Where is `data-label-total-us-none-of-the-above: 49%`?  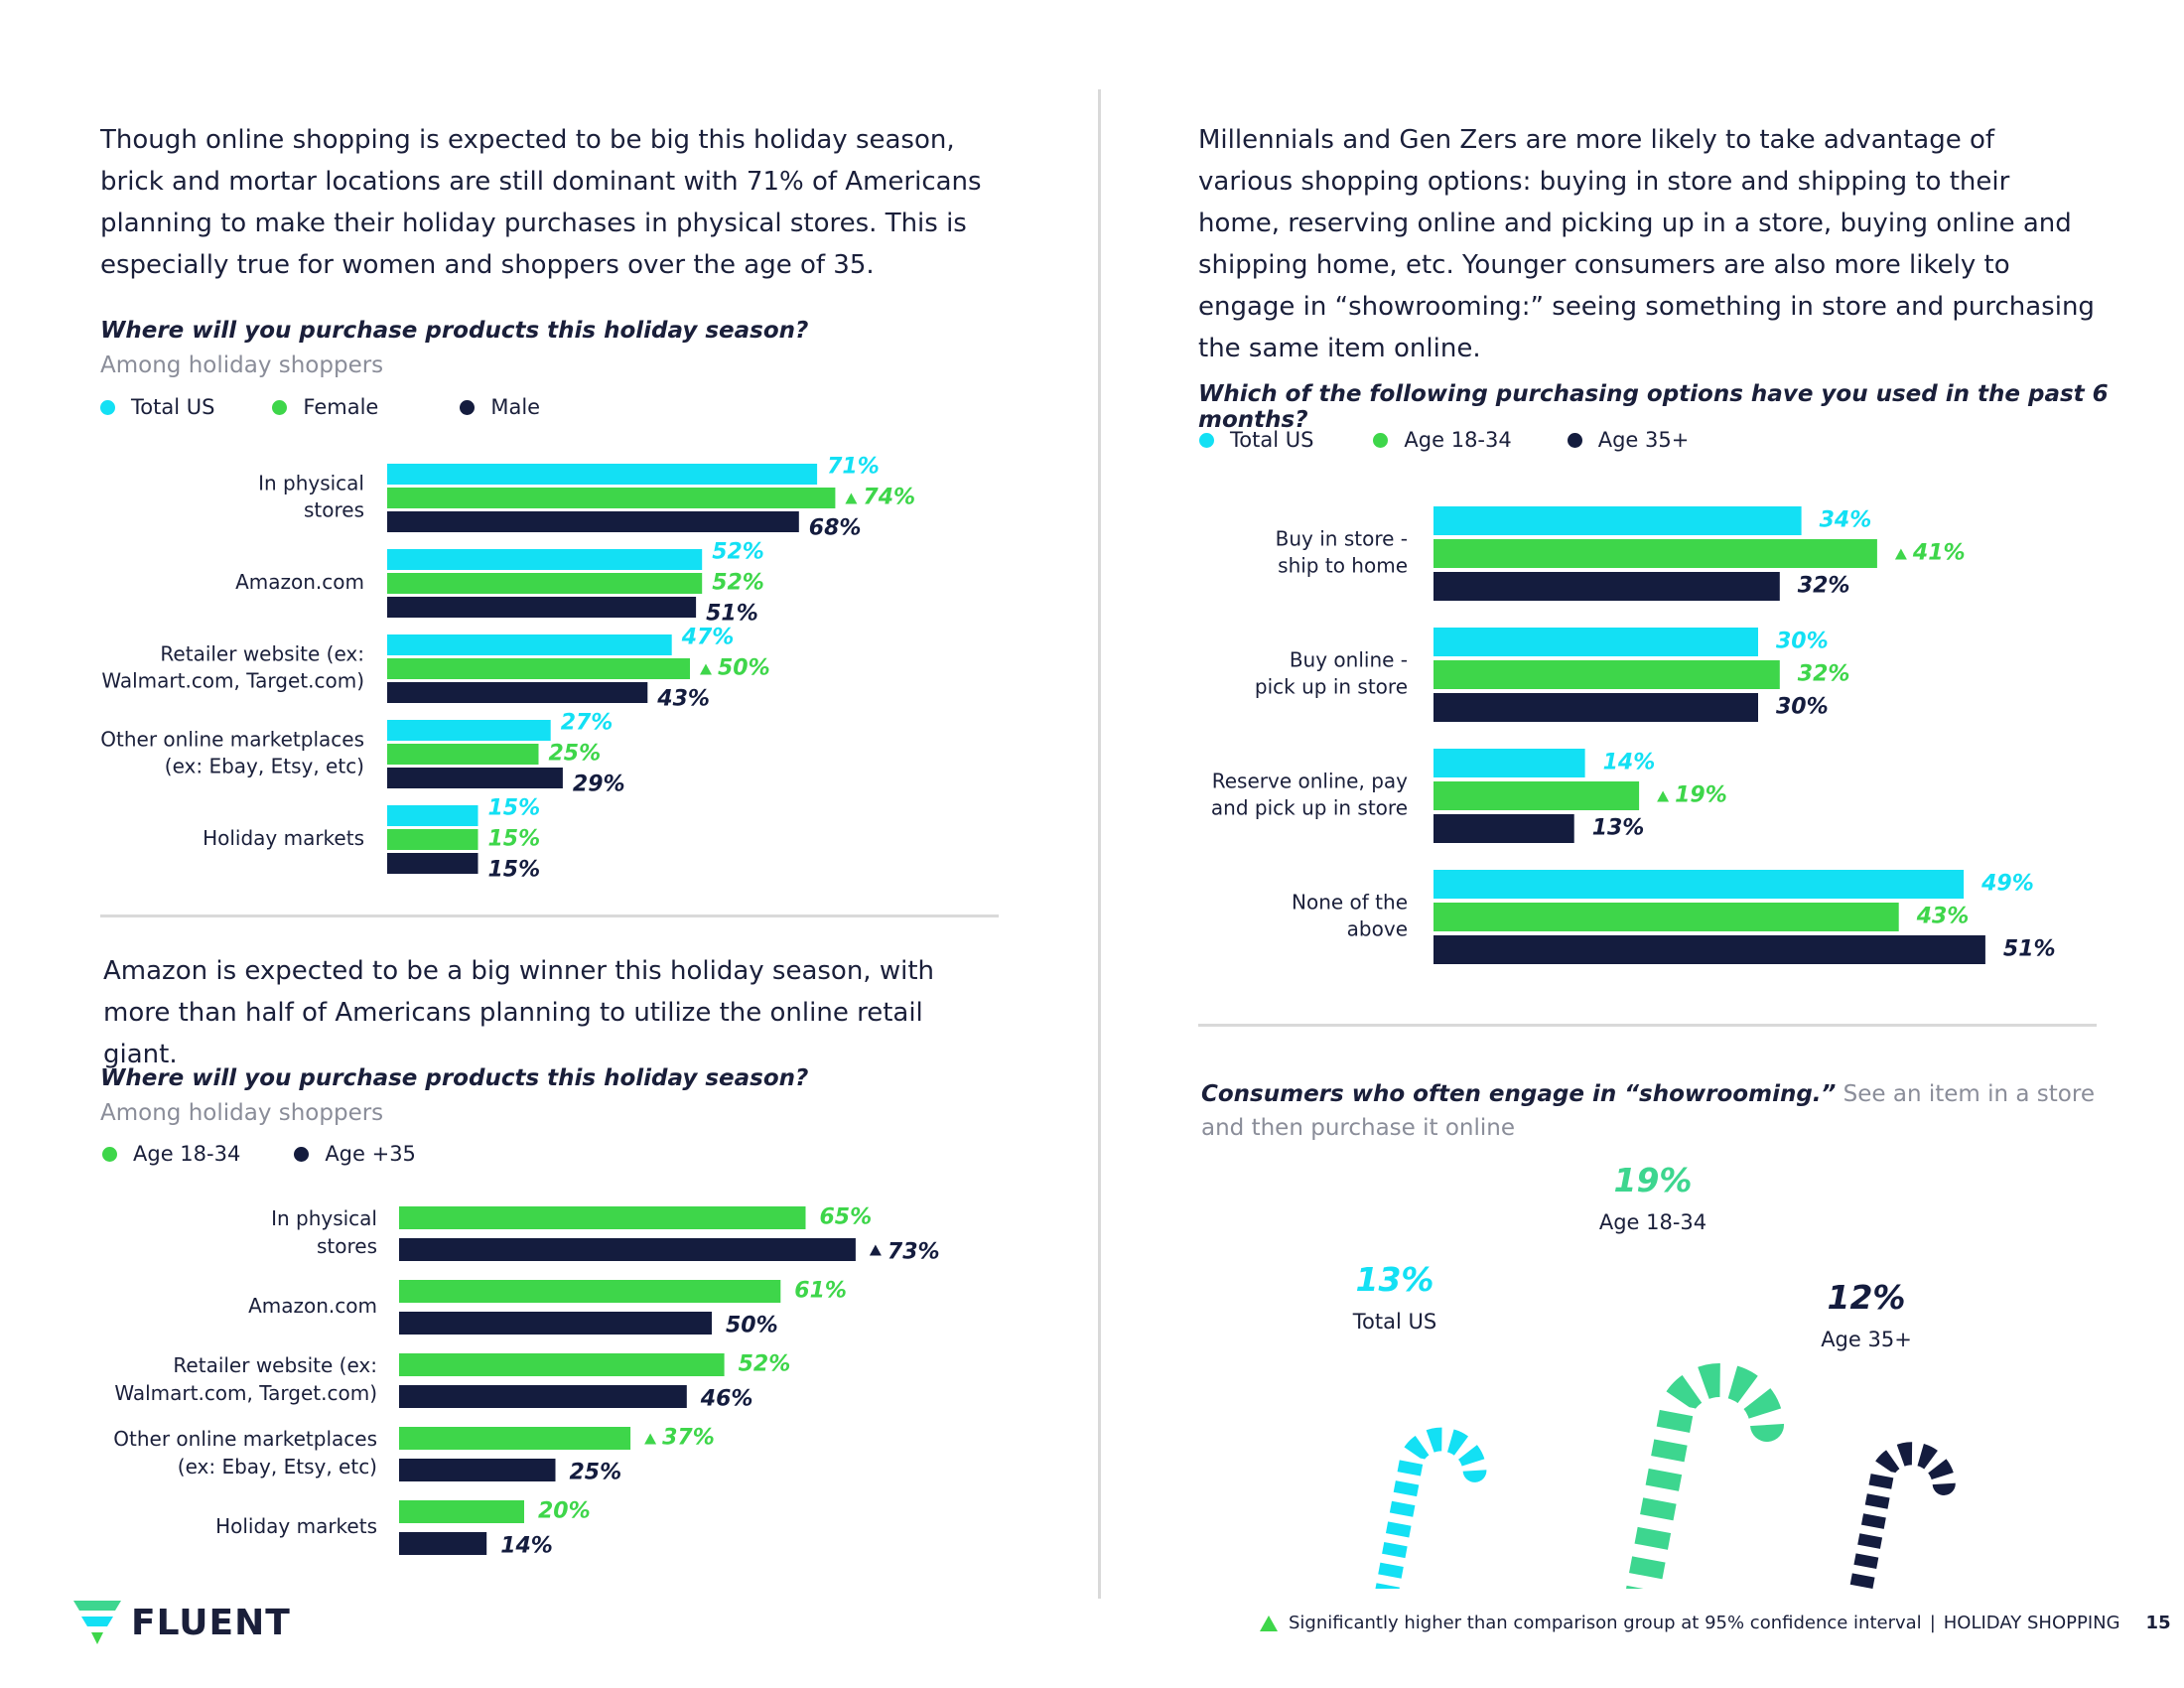 data-label-total-us-none-of-the-above: 49% is located at coordinates (2007, 884).